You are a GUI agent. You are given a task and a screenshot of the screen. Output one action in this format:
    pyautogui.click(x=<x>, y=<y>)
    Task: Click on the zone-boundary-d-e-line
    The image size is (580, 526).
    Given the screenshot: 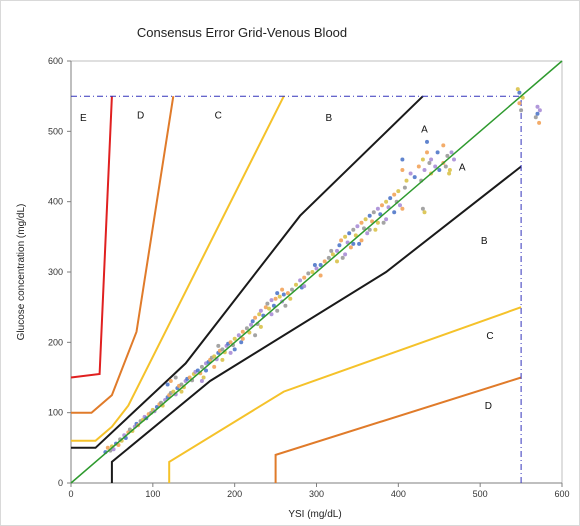 What is the action you would take?
    pyautogui.click(x=91, y=237)
    